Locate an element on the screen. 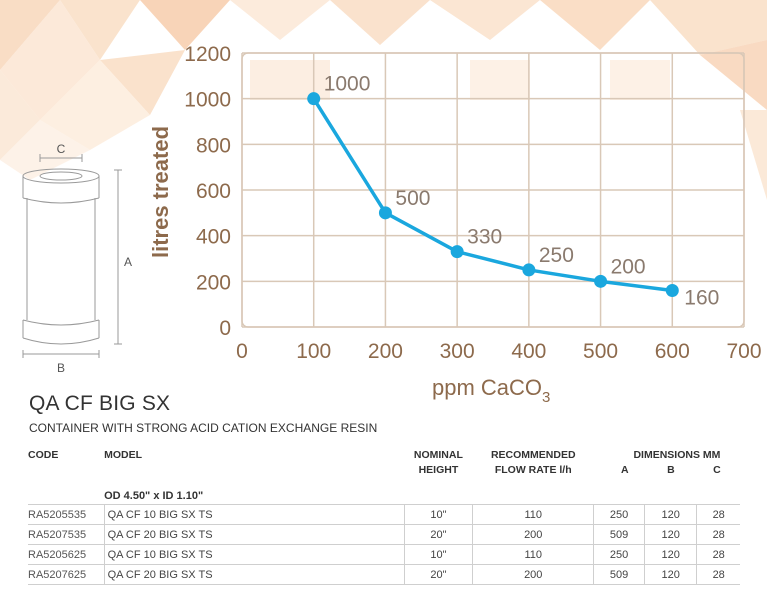  x-tick-label: 300 is located at coordinates (457, 351).